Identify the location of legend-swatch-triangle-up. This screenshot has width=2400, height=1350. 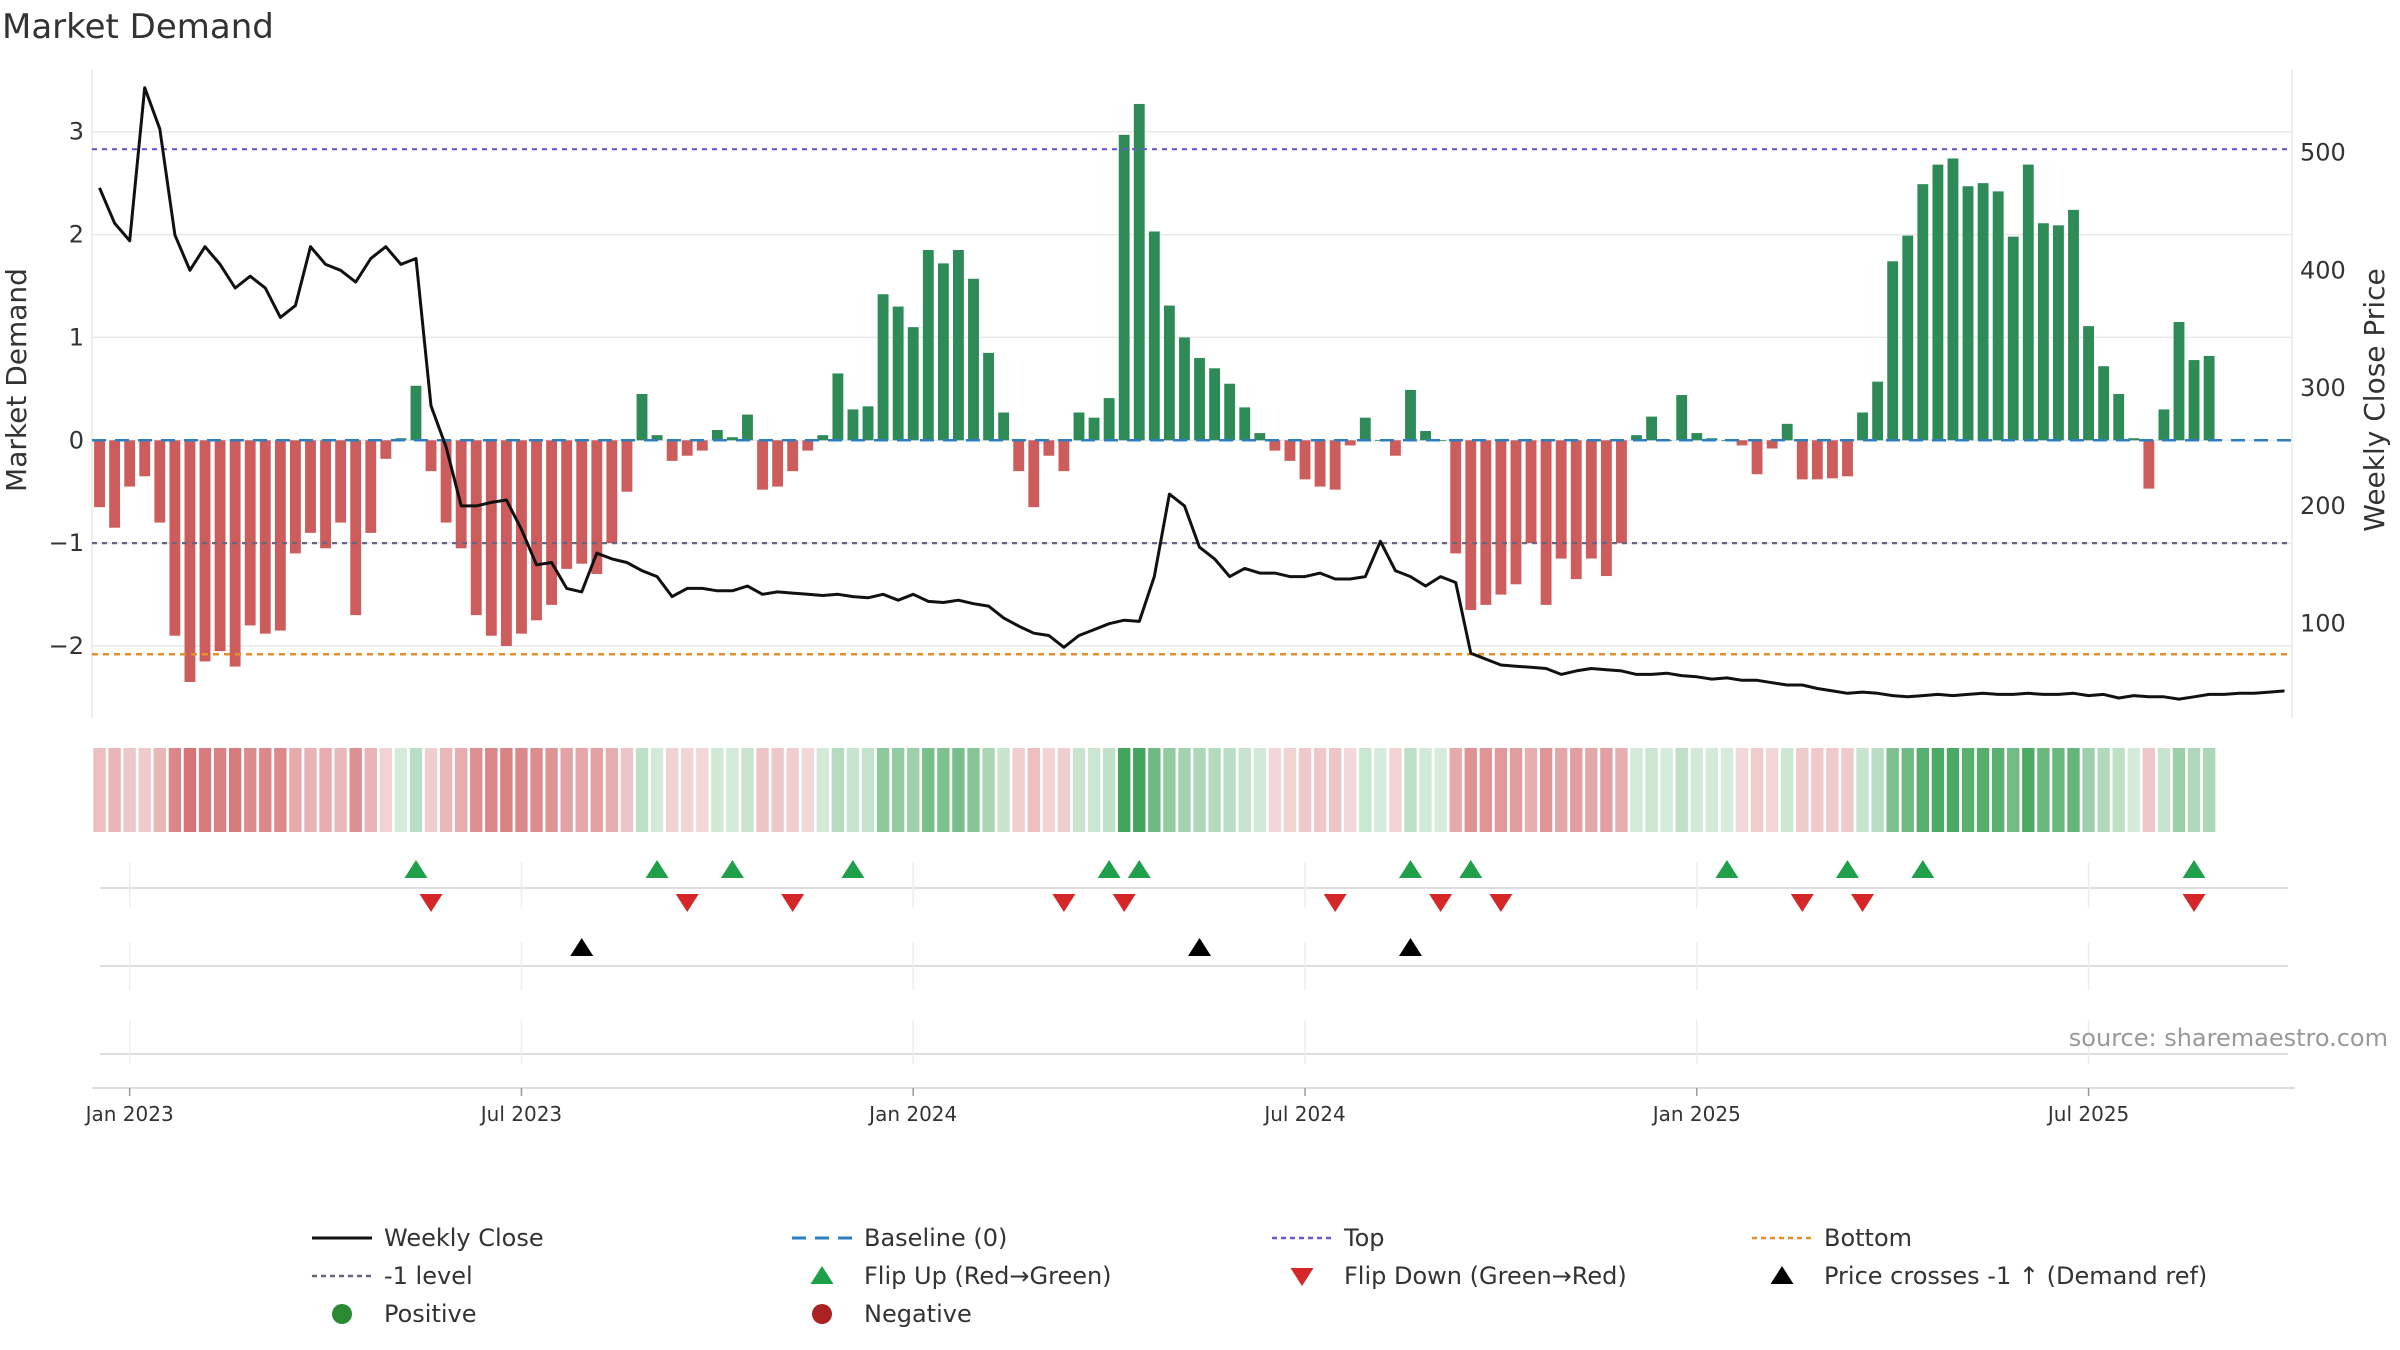
(1782, 1275).